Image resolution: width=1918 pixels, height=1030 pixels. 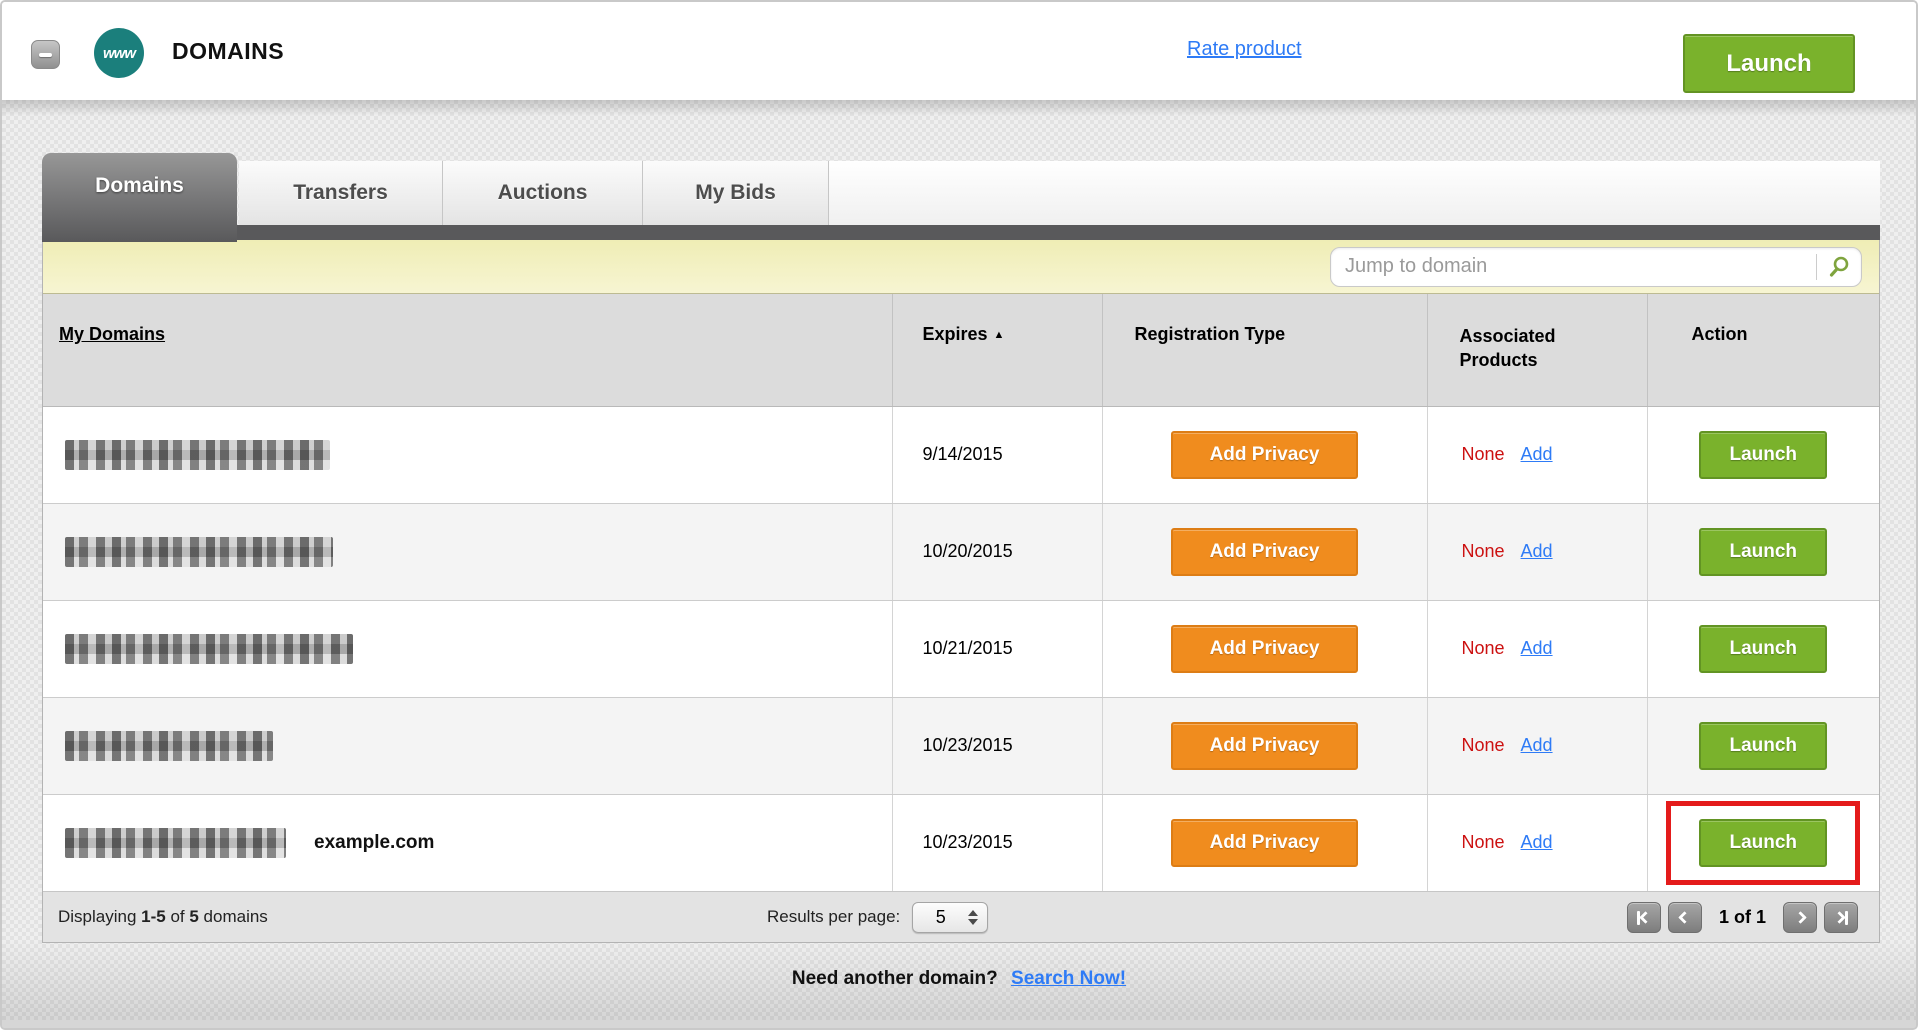 What do you see at coordinates (1639, 917) in the screenshot?
I see `first-page-icon` at bounding box center [1639, 917].